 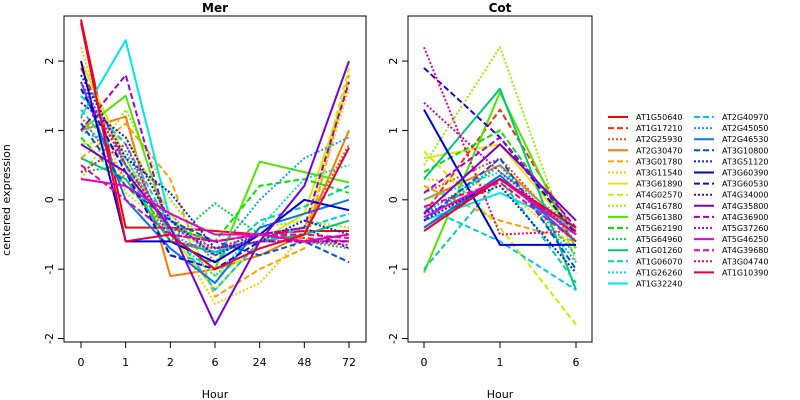 I want to click on legend-label: AT3G01780, so click(x=659, y=161).